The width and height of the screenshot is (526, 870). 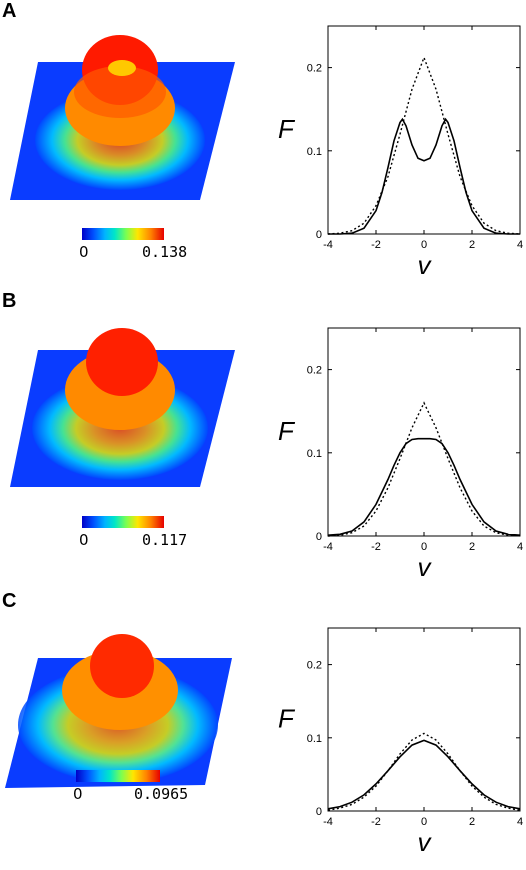 I want to click on panel-letter: A, so click(x=9, y=11).